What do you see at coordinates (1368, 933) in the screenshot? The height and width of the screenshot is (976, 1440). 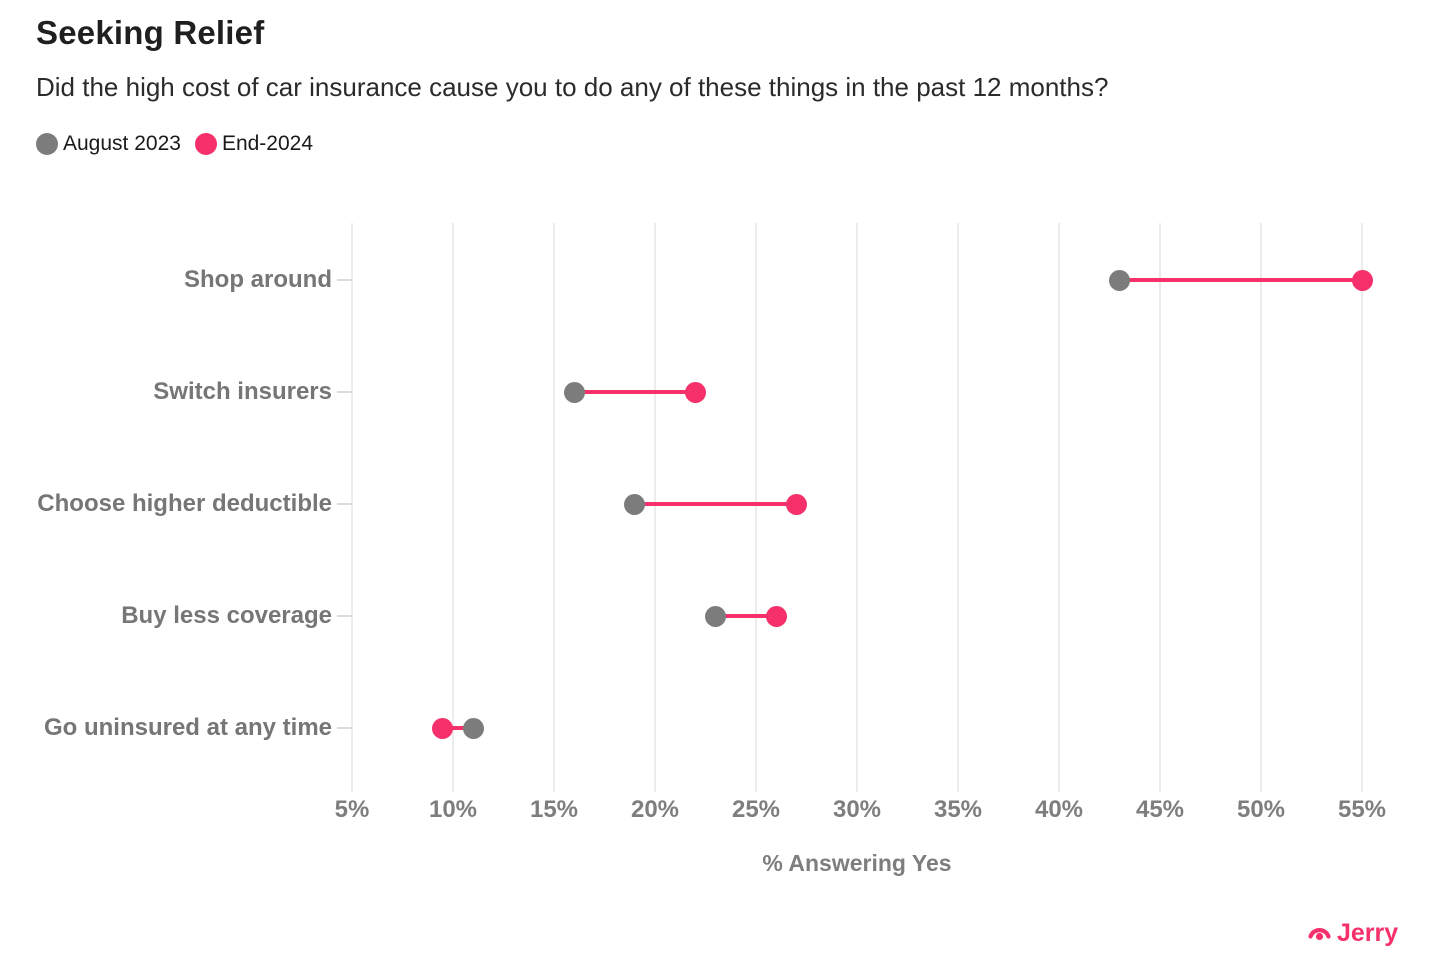 I see `brand-name: Jerry` at bounding box center [1368, 933].